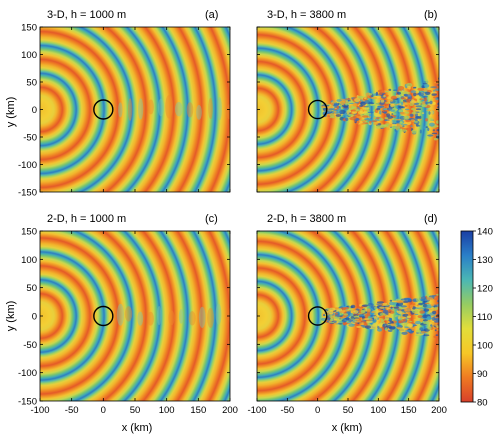 This screenshot has height=437, width=500. I want to click on panel-a-label: (a), so click(211, 15).